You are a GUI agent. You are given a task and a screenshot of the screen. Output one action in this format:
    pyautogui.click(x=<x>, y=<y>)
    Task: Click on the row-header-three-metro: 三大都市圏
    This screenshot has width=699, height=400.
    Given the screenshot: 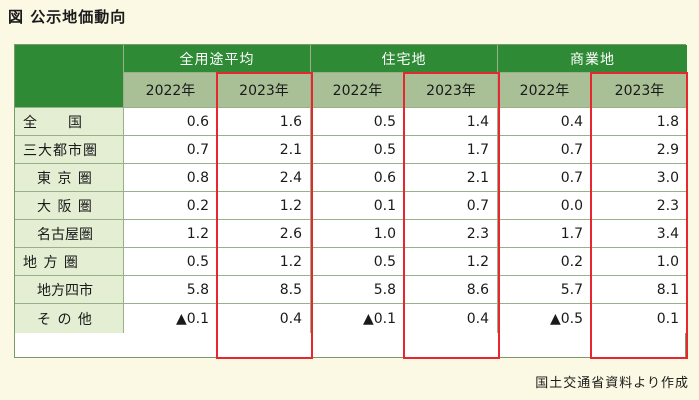 What is the action you would take?
    pyautogui.click(x=69, y=150)
    